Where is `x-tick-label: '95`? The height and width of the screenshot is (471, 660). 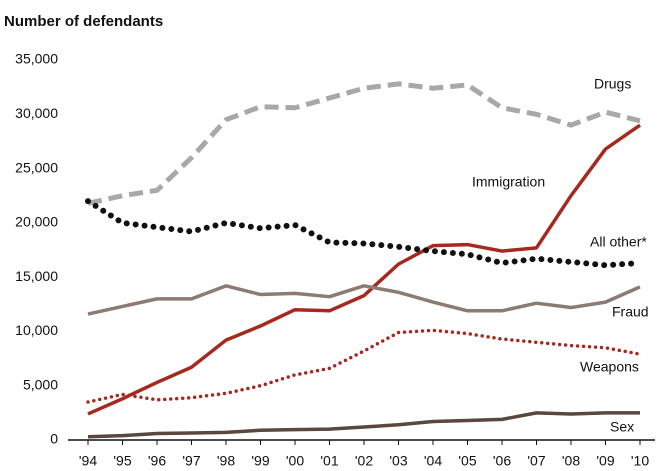 x-tick-label: '95 is located at coordinates (122, 461).